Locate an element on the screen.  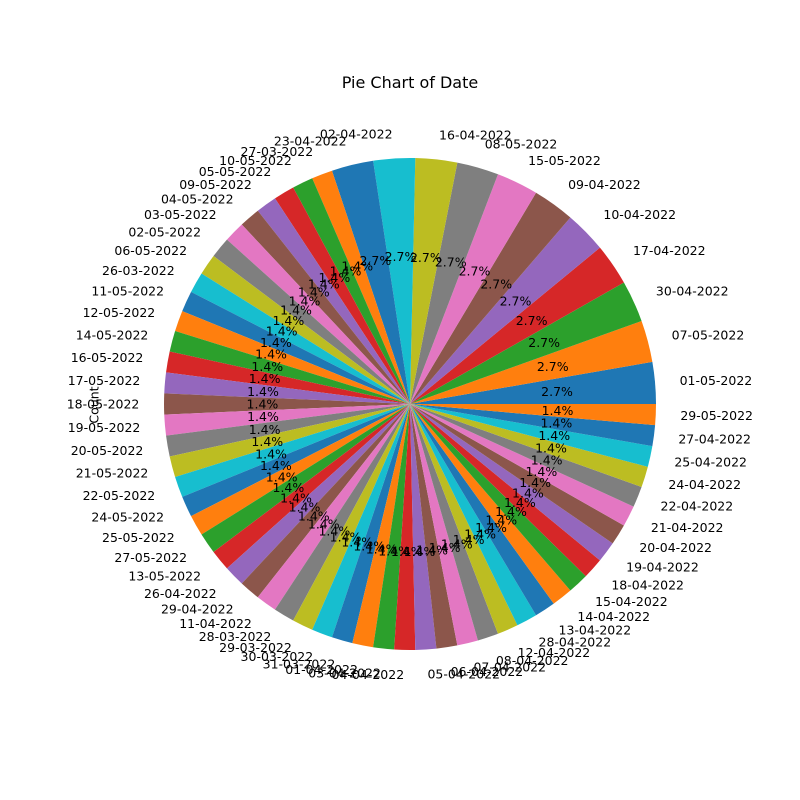
pie-category-label: 17-05-2022 is located at coordinates (104, 380).